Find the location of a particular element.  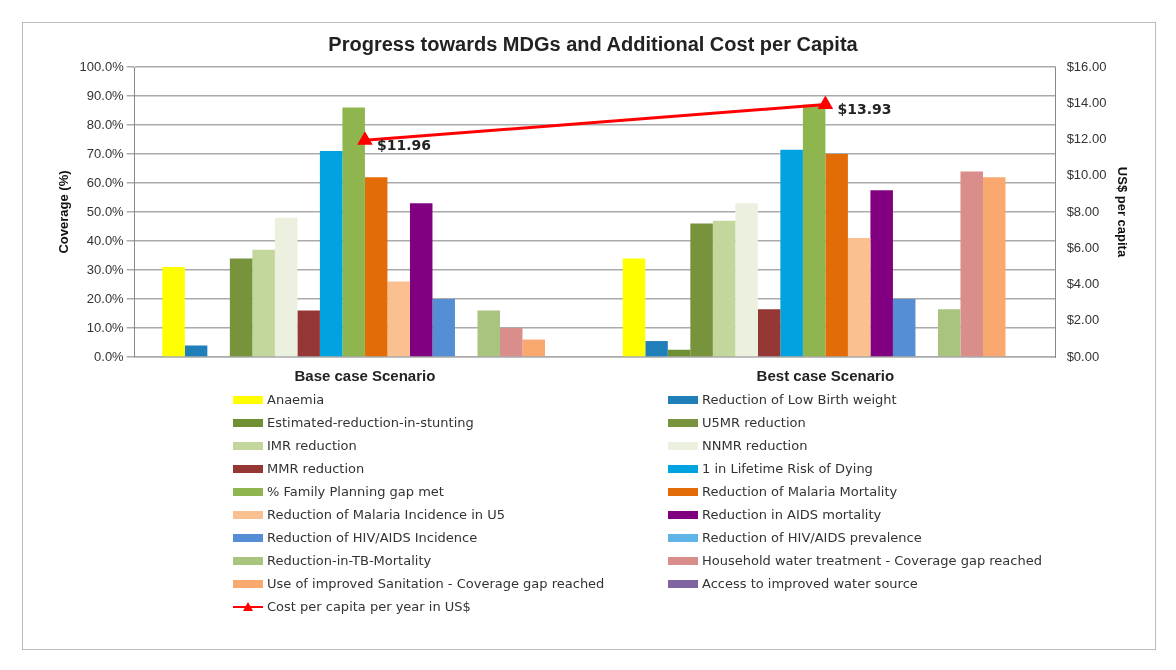

y2-tick-label: $4.00 is located at coordinates (1083, 284).